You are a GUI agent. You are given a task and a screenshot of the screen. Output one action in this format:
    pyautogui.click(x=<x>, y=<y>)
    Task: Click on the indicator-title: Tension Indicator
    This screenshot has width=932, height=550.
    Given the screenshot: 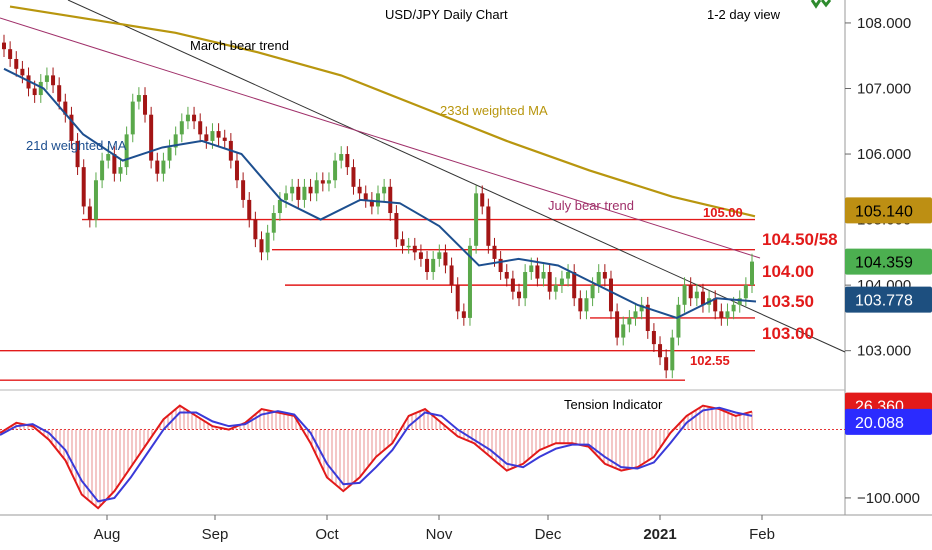 What is the action you would take?
    pyautogui.click(x=613, y=404)
    